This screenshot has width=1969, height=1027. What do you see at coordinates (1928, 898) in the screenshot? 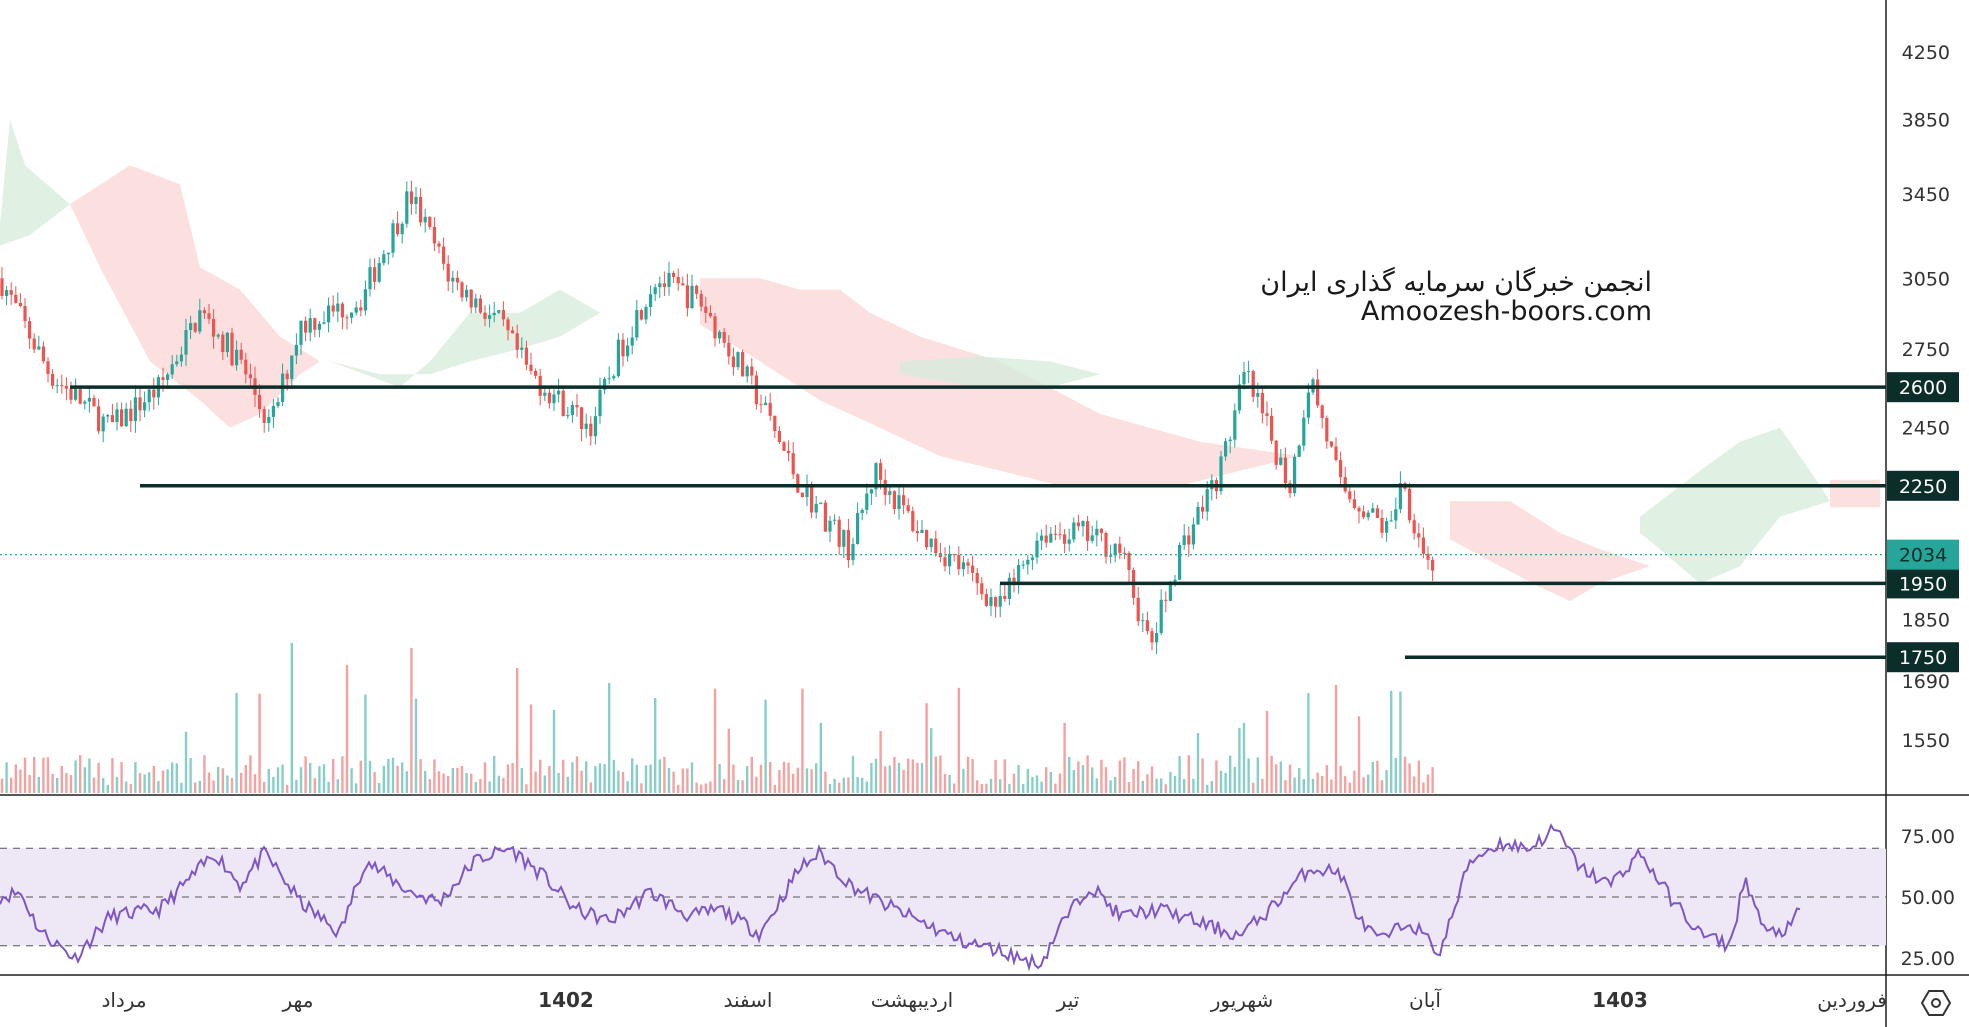
I see `rsi-axis: 75.00 50.00 25.00` at bounding box center [1928, 898].